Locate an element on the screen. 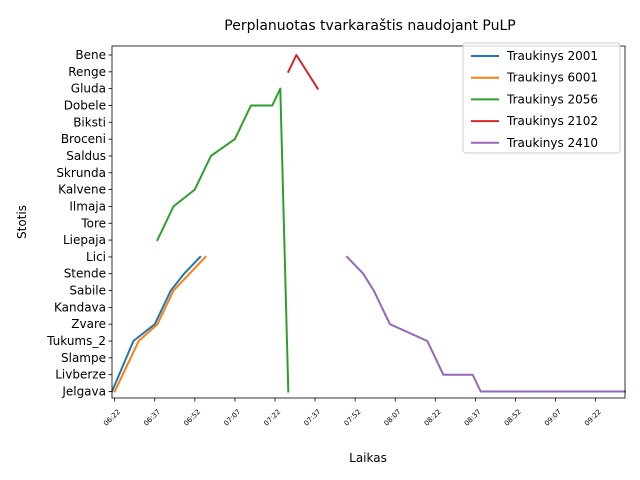 Image resolution: width=640 pixels, height=480 pixels. legend-label: Traukinys 2001 is located at coordinates (552, 56).